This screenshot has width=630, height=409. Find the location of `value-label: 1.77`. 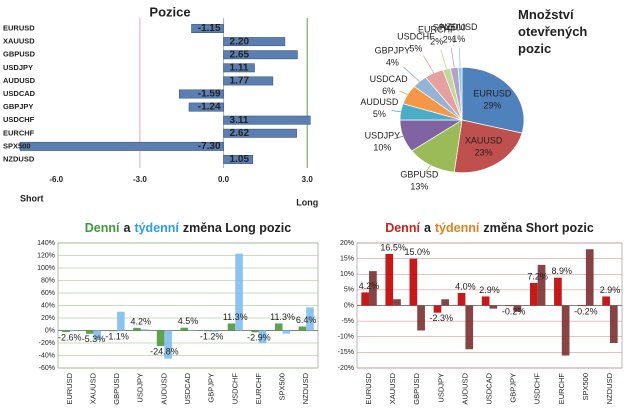

value-label: 1.77 is located at coordinates (240, 81).